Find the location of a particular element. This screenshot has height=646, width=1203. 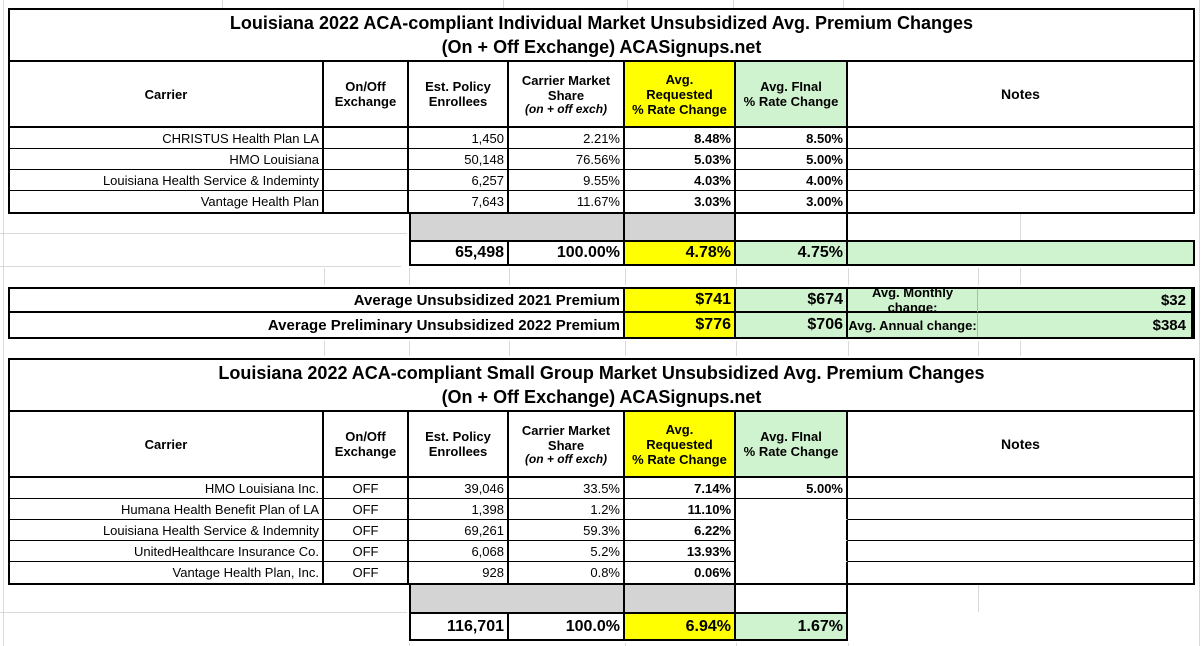

cell-market-share: 1.2% is located at coordinates (567, 509).